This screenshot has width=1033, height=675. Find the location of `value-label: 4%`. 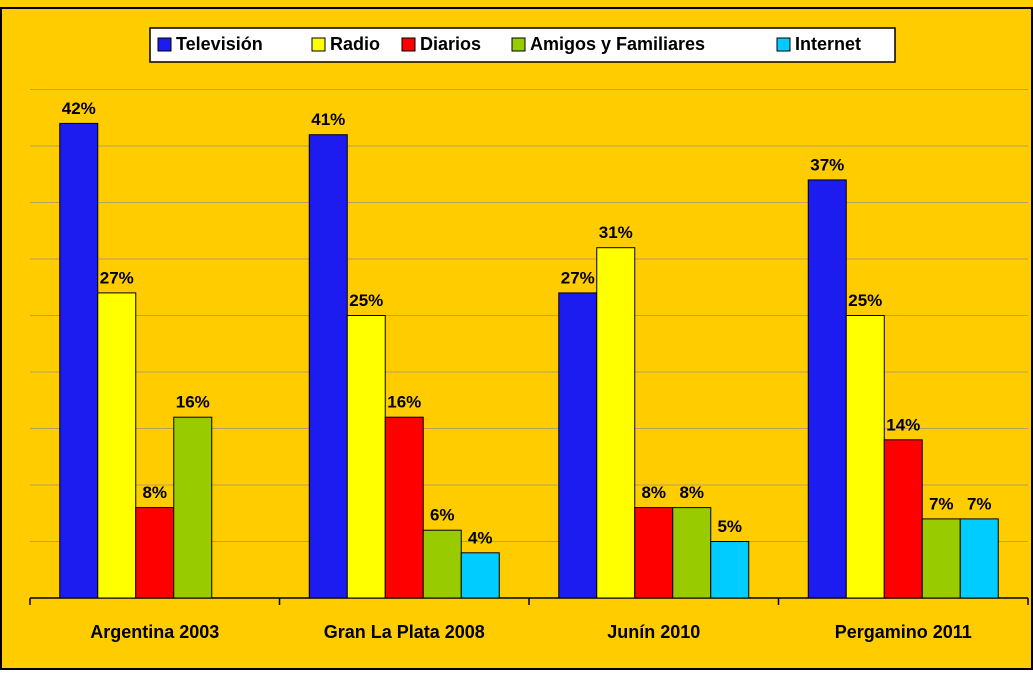

value-label: 4% is located at coordinates (480, 537).